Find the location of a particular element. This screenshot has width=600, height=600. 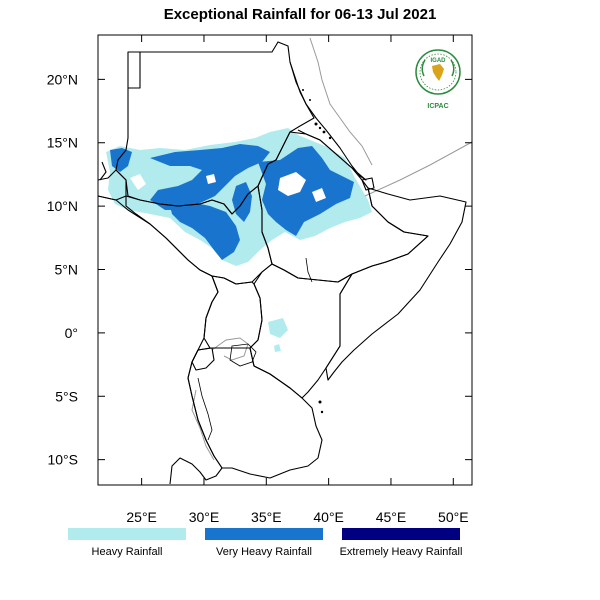

x-tick-label: 45°E is located at coordinates (391, 517).